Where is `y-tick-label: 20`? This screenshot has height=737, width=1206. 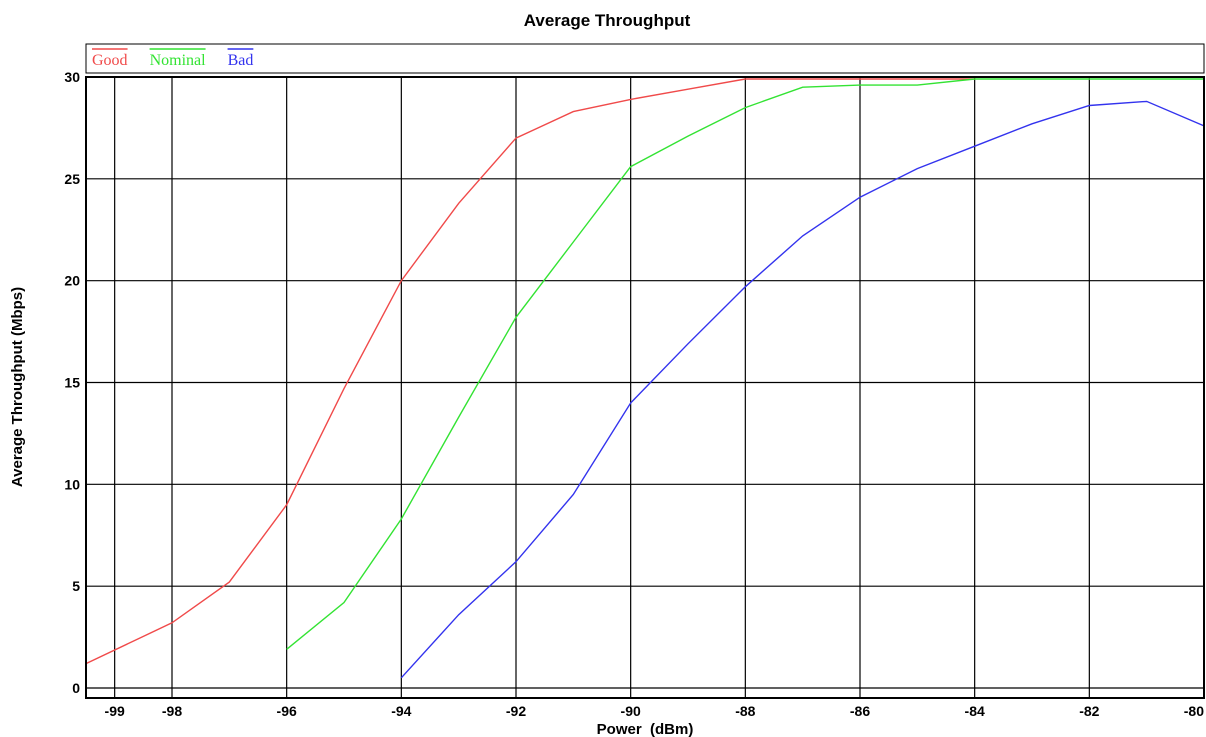 y-tick-label: 20 is located at coordinates (72, 281).